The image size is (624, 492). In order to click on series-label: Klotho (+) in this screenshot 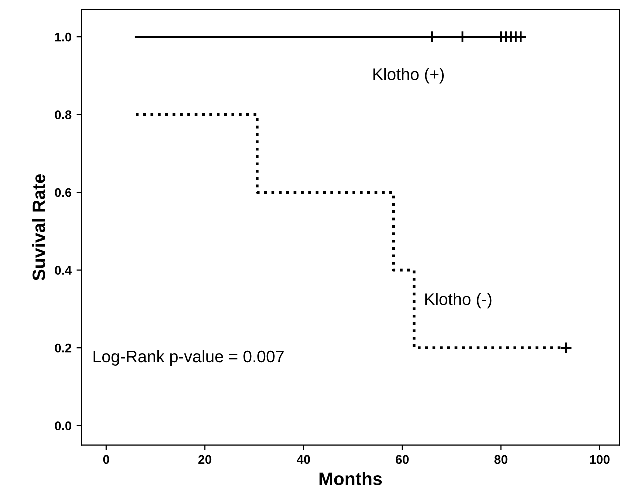, I will do `click(409, 76)`.